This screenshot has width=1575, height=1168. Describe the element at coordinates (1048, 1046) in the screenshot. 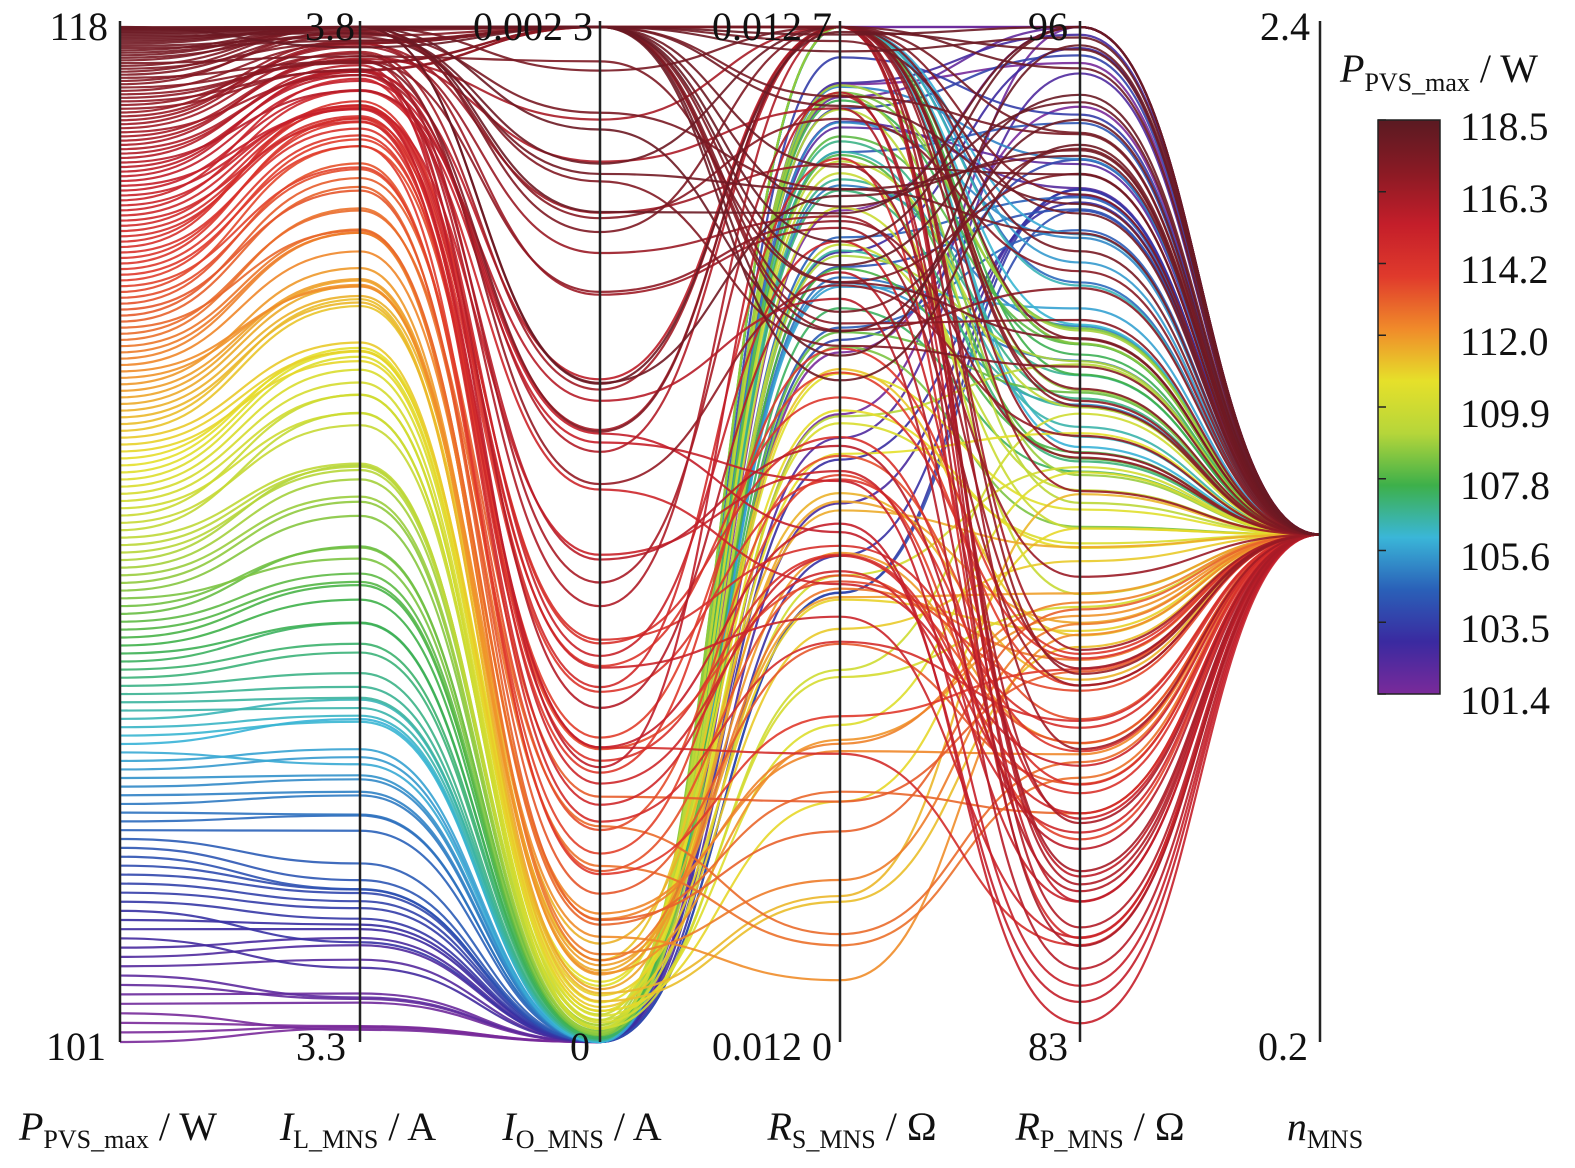

I see `axis-rp-min-label: 83` at that location.